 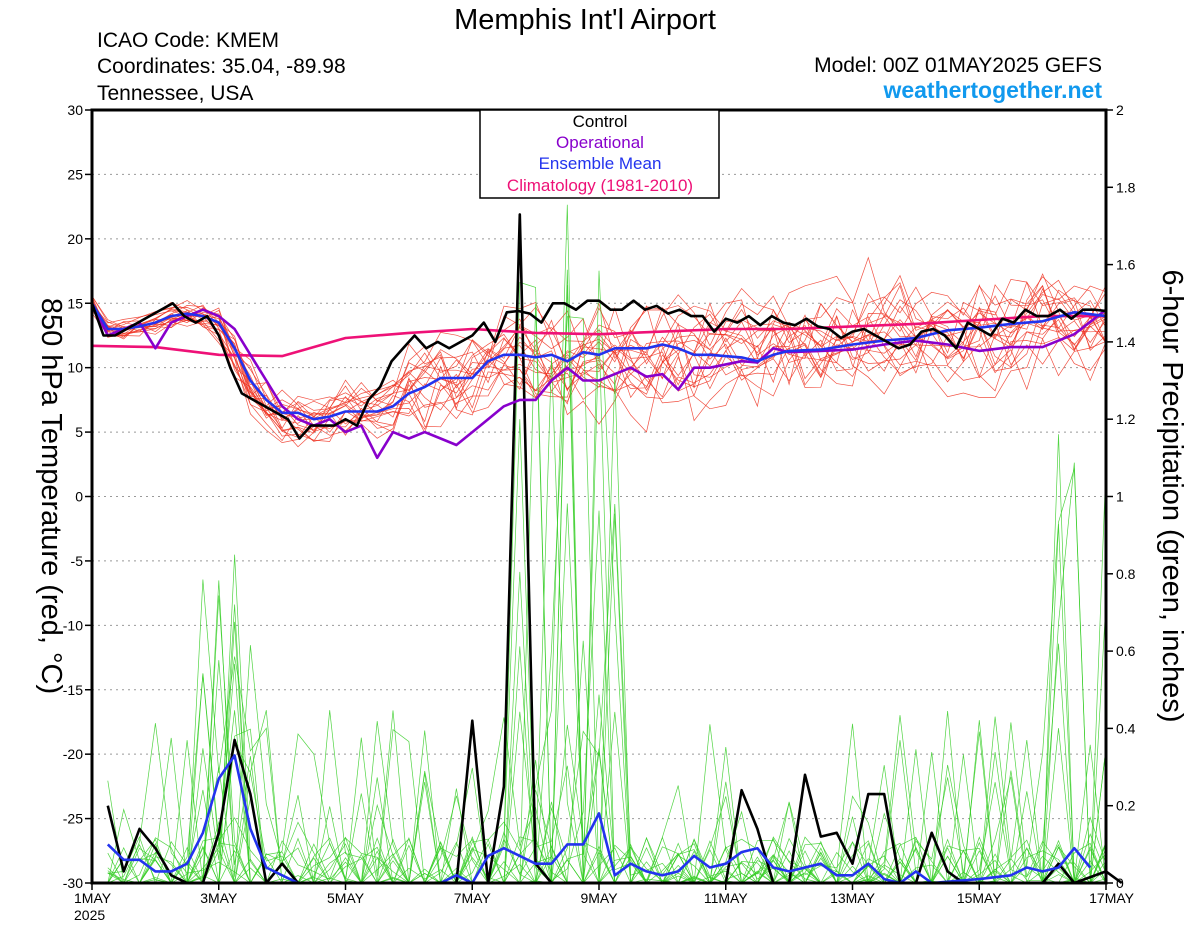 I want to click on temp-control-line, so click(x=598, y=369).